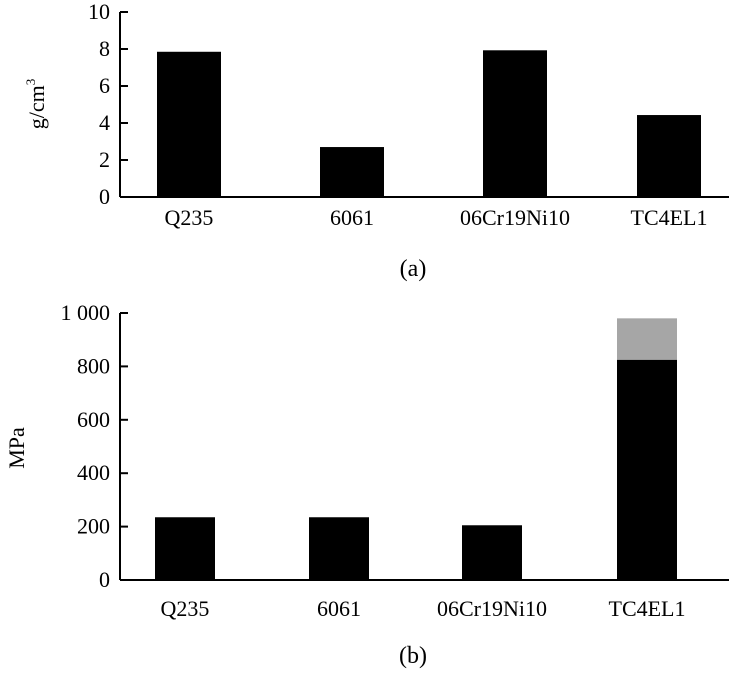 This screenshot has height=678, width=731. Describe the element at coordinates (647, 608) in the screenshot. I see `chart-b-category-label: TC4EL1` at that location.